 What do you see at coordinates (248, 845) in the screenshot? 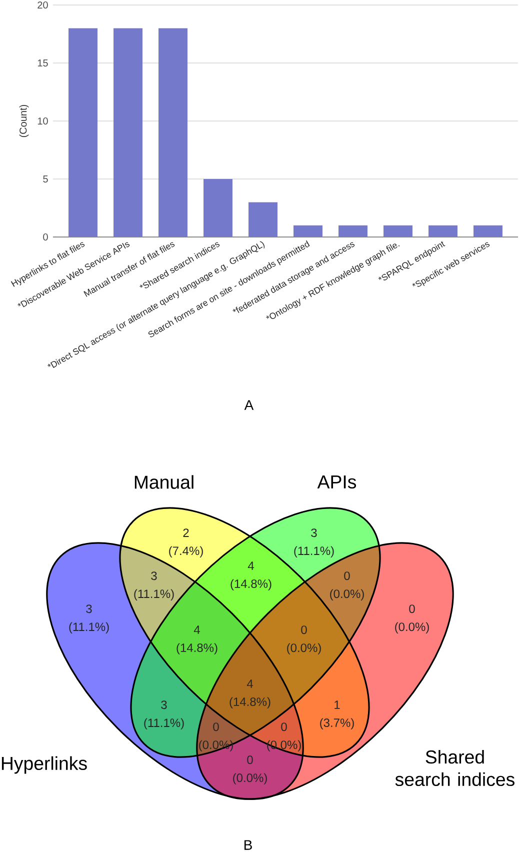
I see `text: B` at bounding box center [248, 845].